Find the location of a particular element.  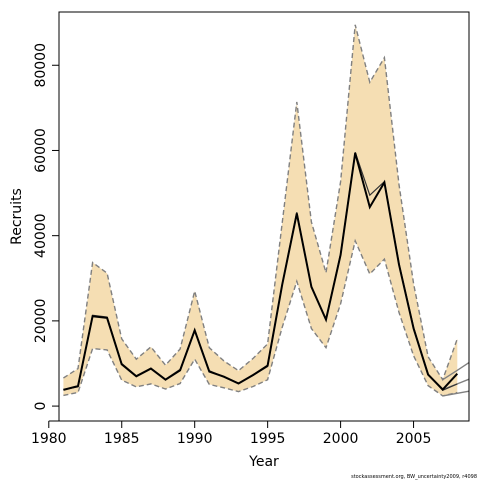

y-axis-title: Recruits is located at coordinates (17, 216).